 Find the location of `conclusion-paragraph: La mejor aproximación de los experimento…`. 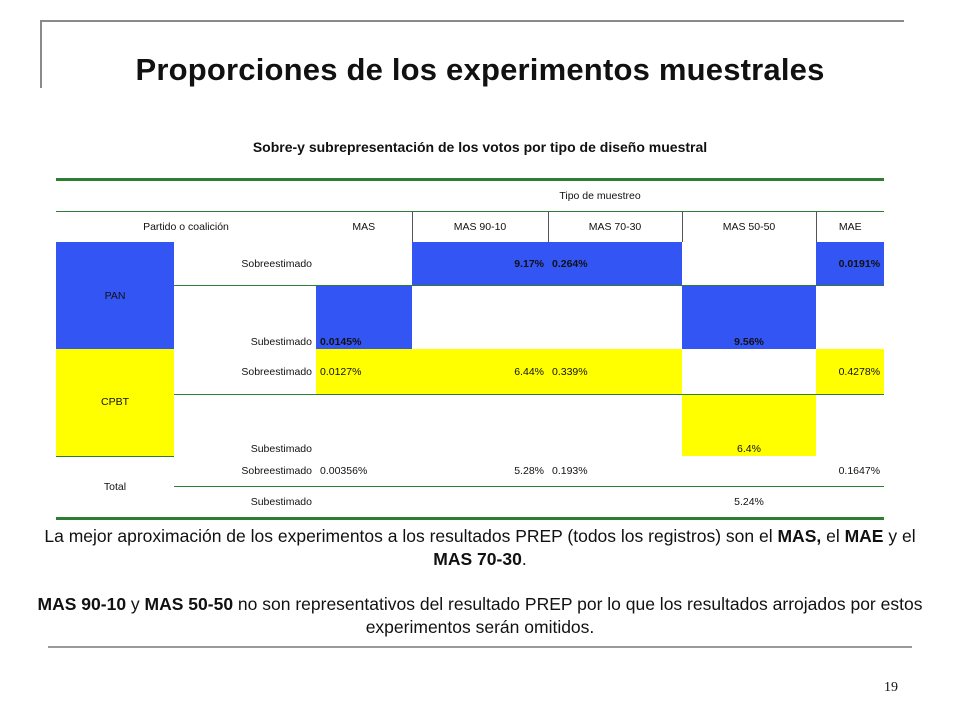

conclusion-paragraph: La mejor aproximación de los experimento… is located at coordinates (480, 548).